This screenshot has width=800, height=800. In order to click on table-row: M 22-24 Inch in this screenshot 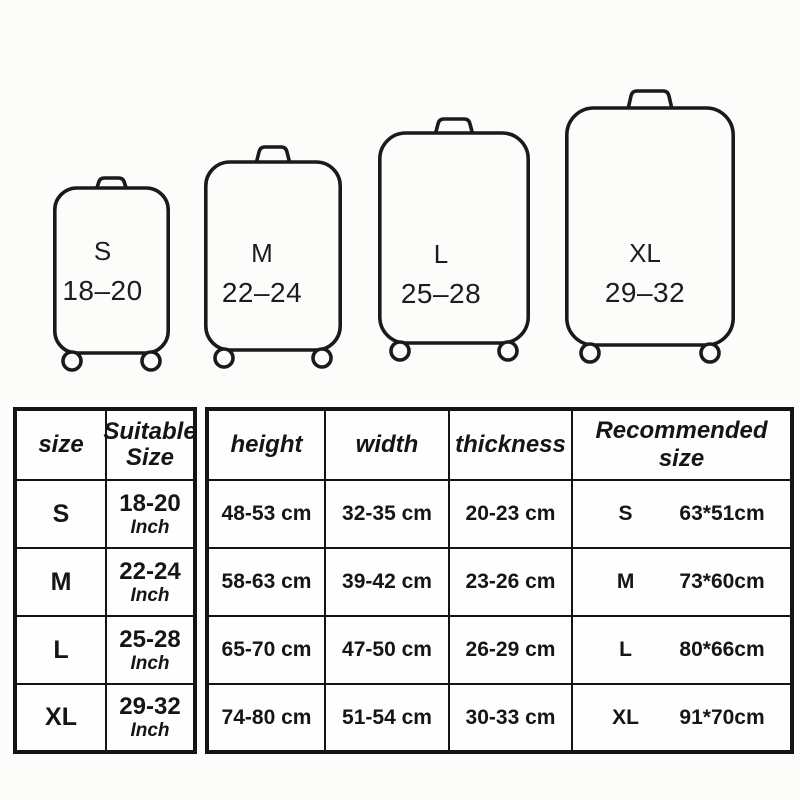, I will do `click(105, 582)`.